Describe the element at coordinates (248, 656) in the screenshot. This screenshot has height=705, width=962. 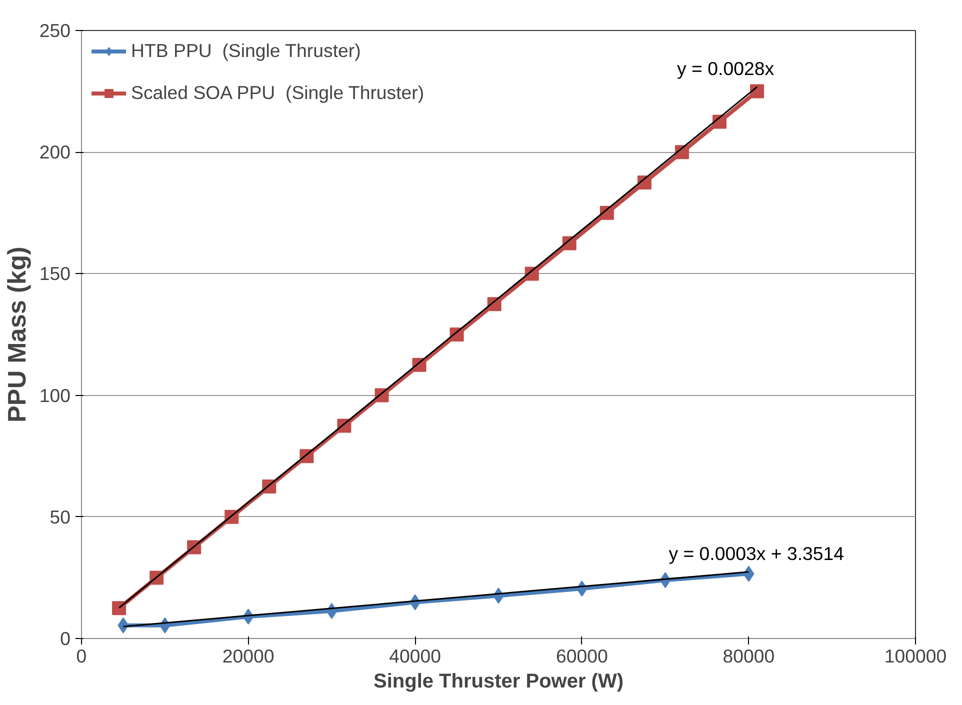
I see `x-tick-label: 20000` at that location.